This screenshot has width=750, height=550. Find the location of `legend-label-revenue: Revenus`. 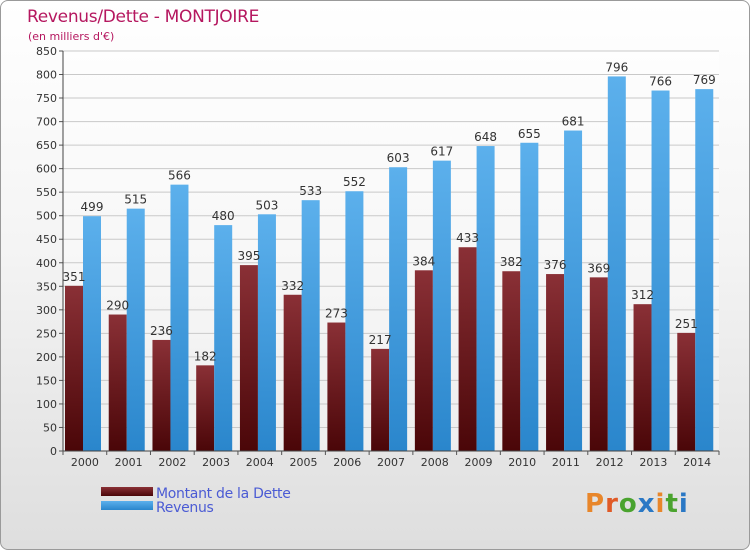

legend-label-revenue: Revenus is located at coordinates (185, 508).